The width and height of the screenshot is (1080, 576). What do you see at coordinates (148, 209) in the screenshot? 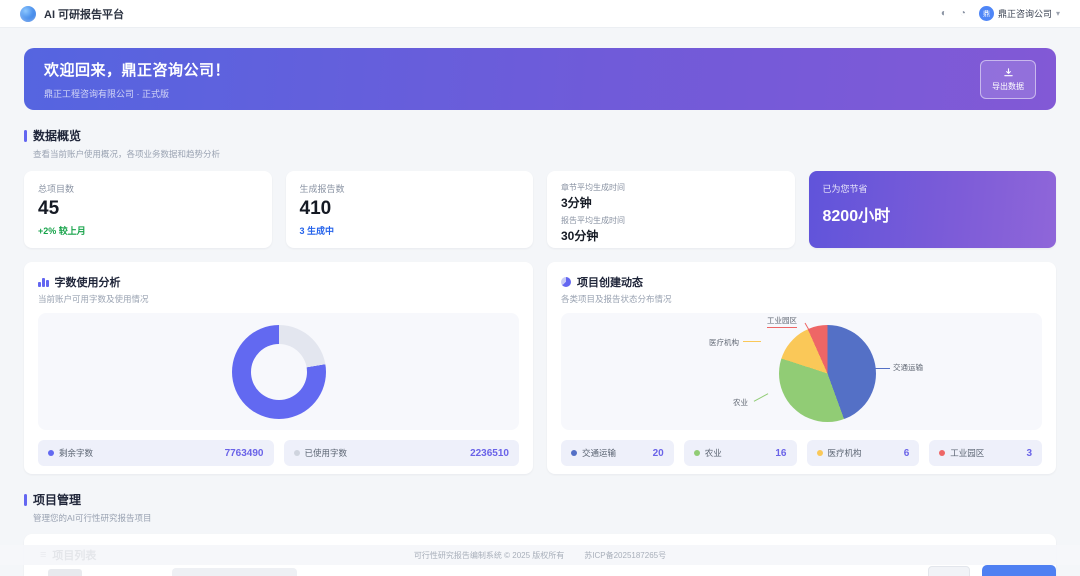
I see `stat-card-total-projects: 总项目数 45 +2% 较上月` at bounding box center [148, 209].